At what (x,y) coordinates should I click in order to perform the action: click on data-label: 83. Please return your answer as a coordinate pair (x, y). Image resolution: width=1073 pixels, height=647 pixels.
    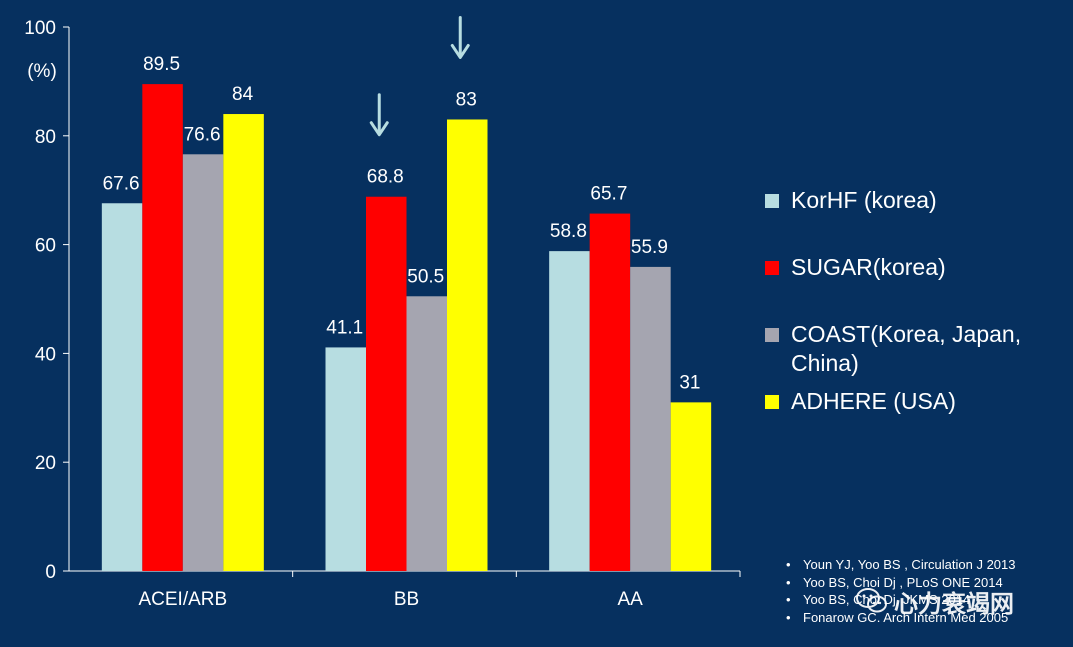
    Looking at the image, I should click on (466, 99).